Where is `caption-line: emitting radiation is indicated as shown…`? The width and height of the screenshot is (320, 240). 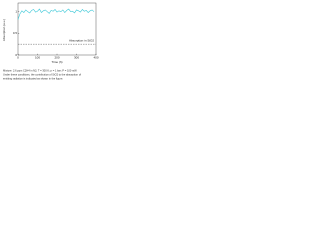
caption-line: emitting radiation is indicated as shown… is located at coordinates (33, 79).